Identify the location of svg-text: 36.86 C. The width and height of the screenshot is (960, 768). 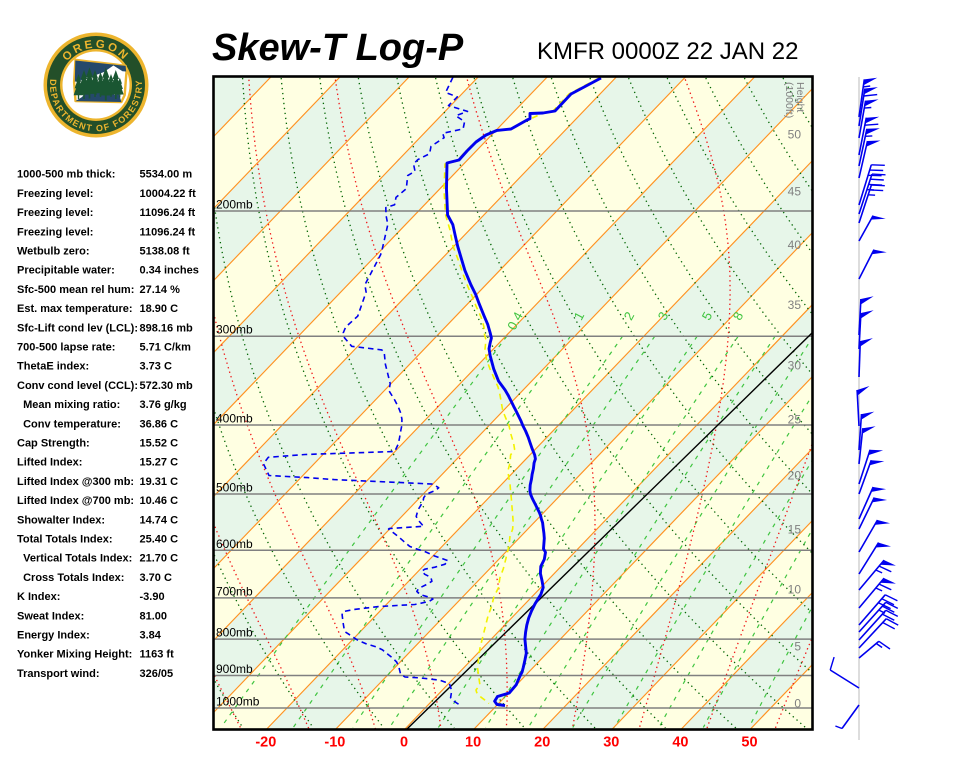
(159, 424).